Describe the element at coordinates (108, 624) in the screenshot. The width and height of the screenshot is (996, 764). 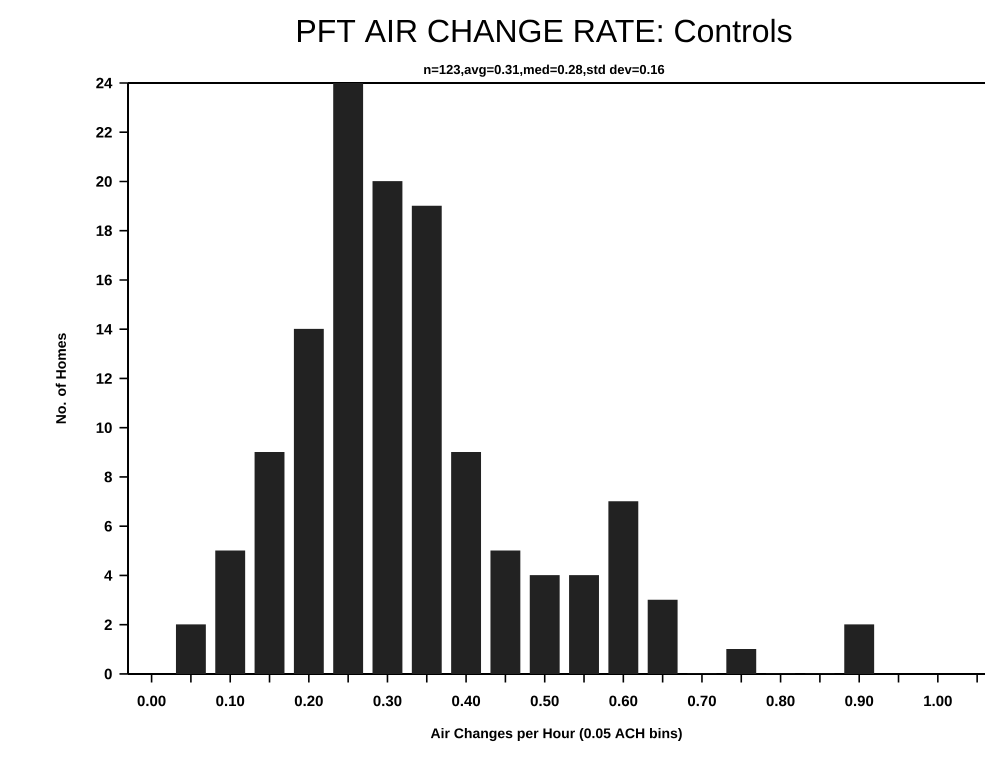
I see `y-tick-label: 2` at that location.